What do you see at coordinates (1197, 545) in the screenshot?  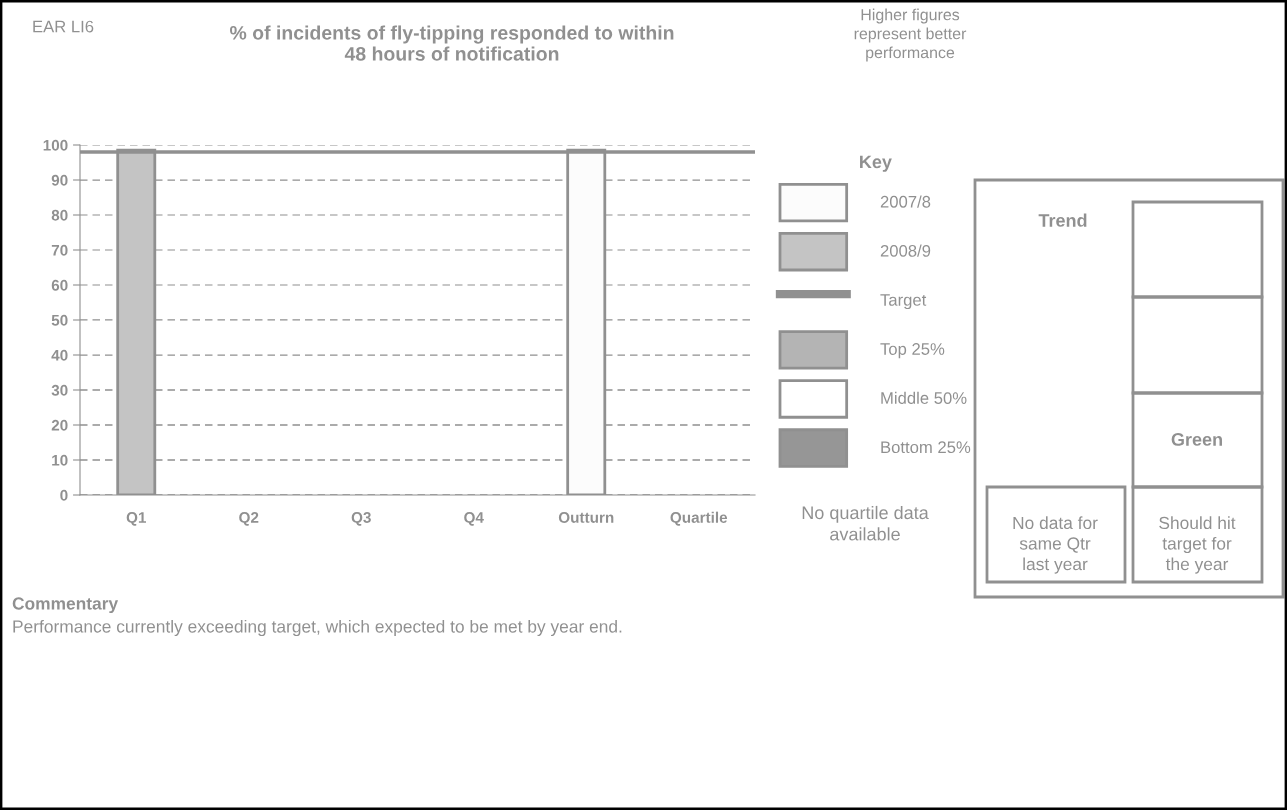 I see `text: Should hit target for the year` at bounding box center [1197, 545].